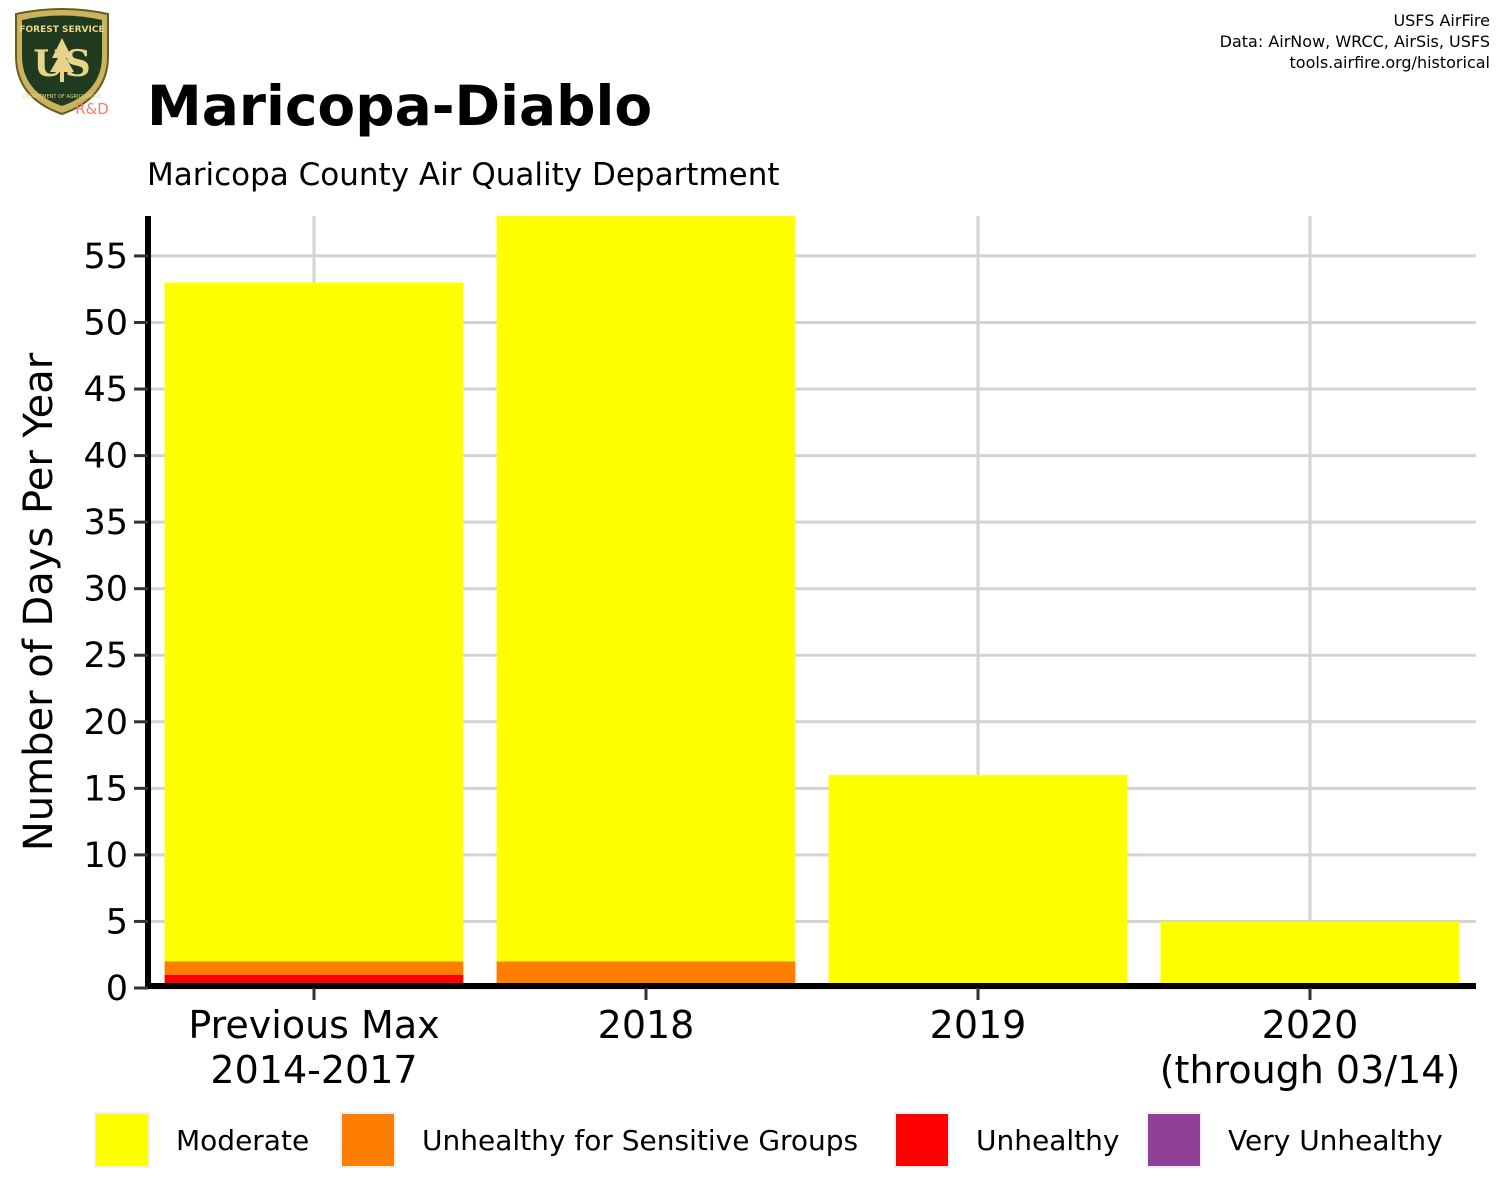  What do you see at coordinates (1441, 20) in the screenshot?
I see `credit-line: USFS AirFire` at bounding box center [1441, 20].